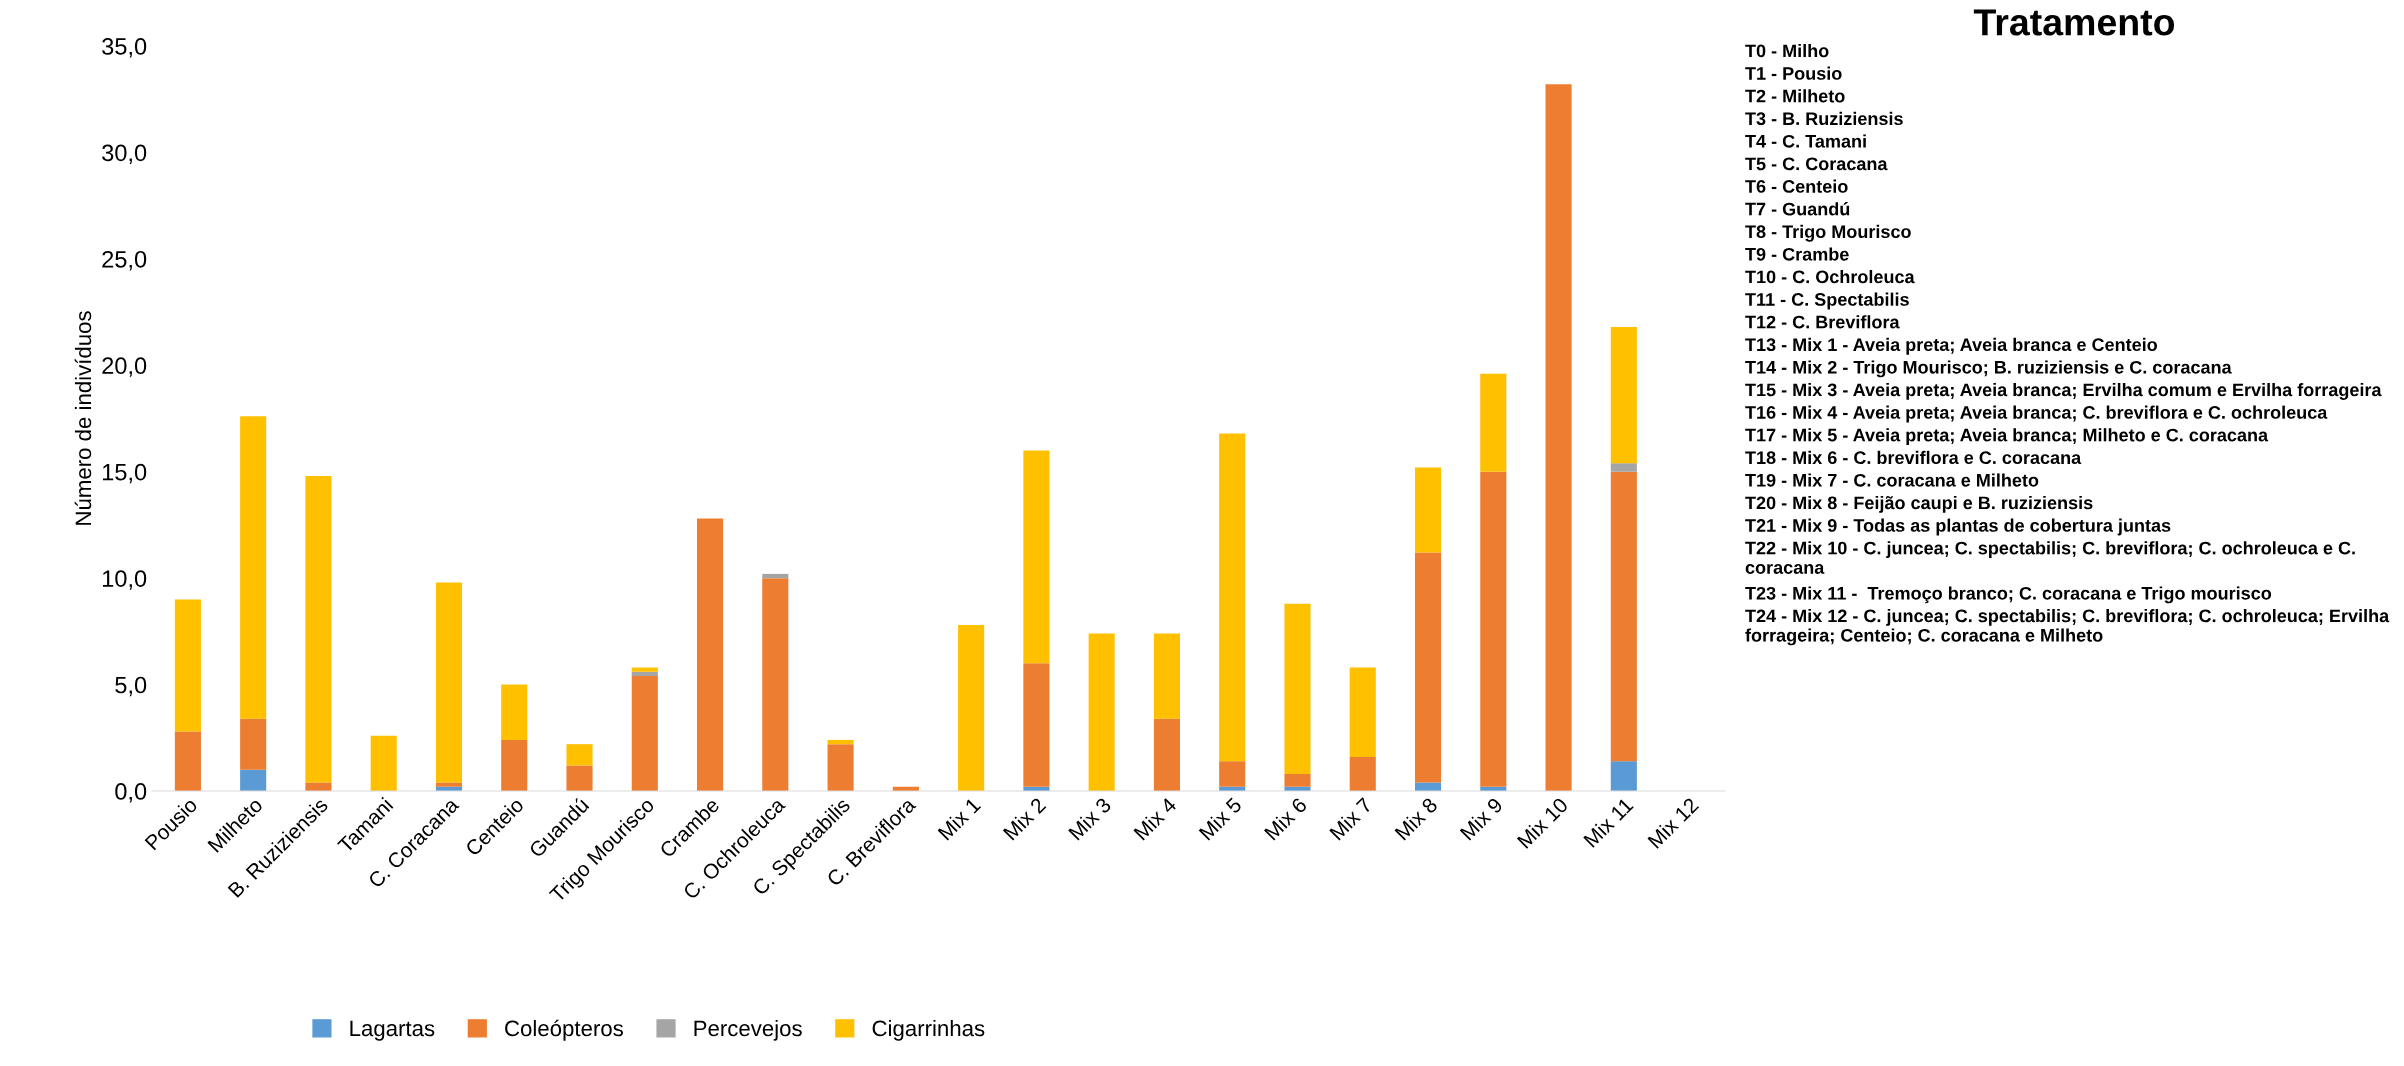 This screenshot has width=2404, height=1066. What do you see at coordinates (2067, 627) in the screenshot?
I see `text: T24 - Mix 12 - C. juncea; C. spectabilis; C. breviflora; C. ochroleuca; Ervilha forrageira; Centeio; C. coracana e Milheto` at bounding box center [2067, 627].